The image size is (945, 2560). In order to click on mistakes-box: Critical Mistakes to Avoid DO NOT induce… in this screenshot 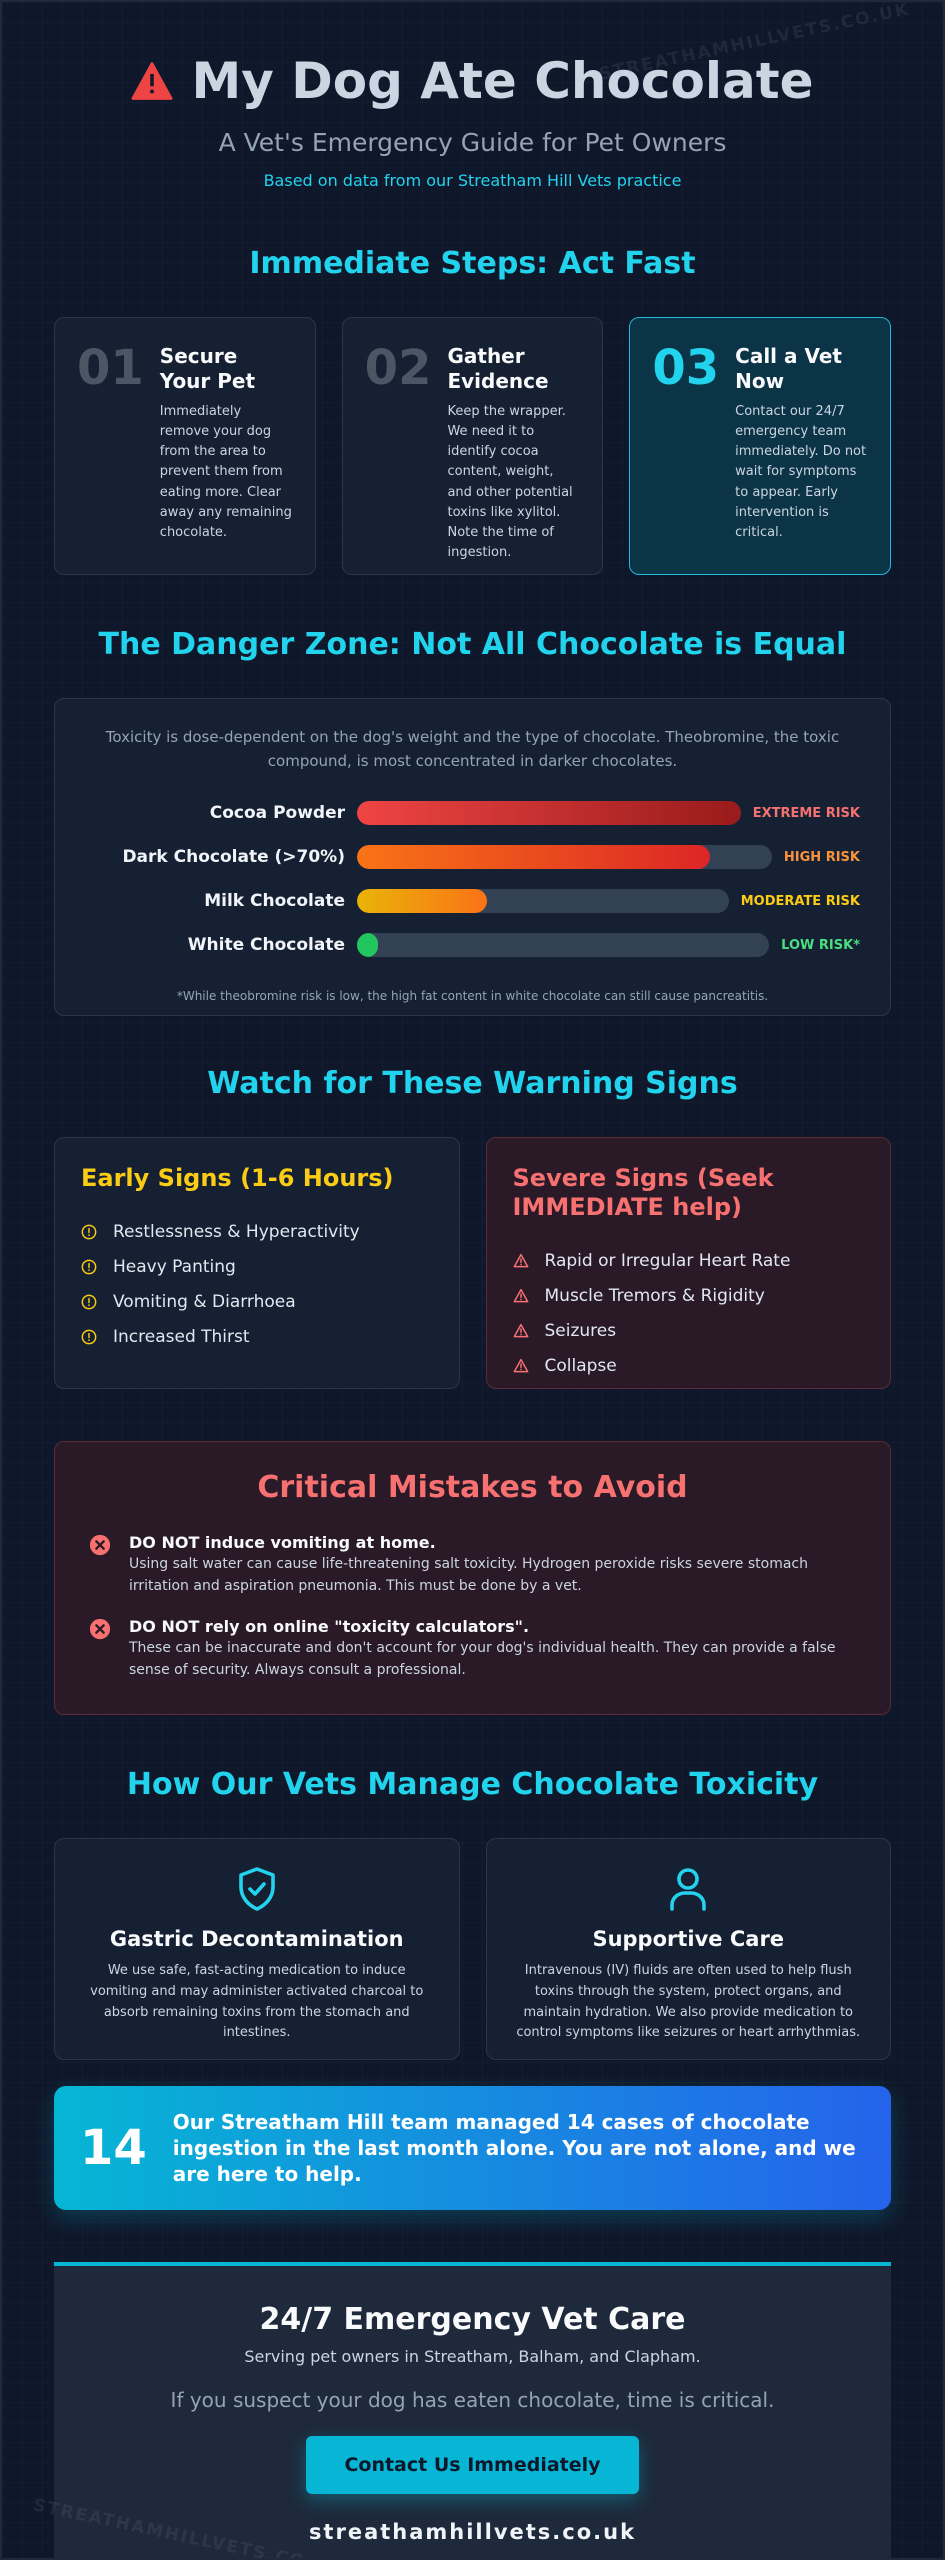, I will do `click(472, 1578)`.